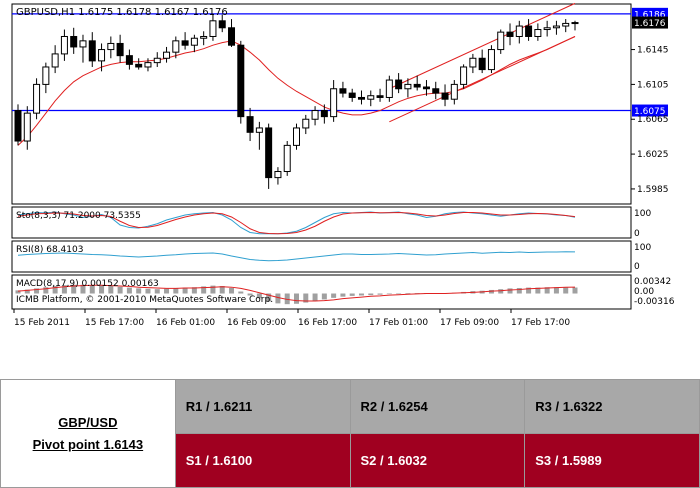 This screenshot has height=488, width=700. Describe the element at coordinates (398, 323) in the screenshot. I see `x-tick-label: 17 Feb 01:00` at that location.